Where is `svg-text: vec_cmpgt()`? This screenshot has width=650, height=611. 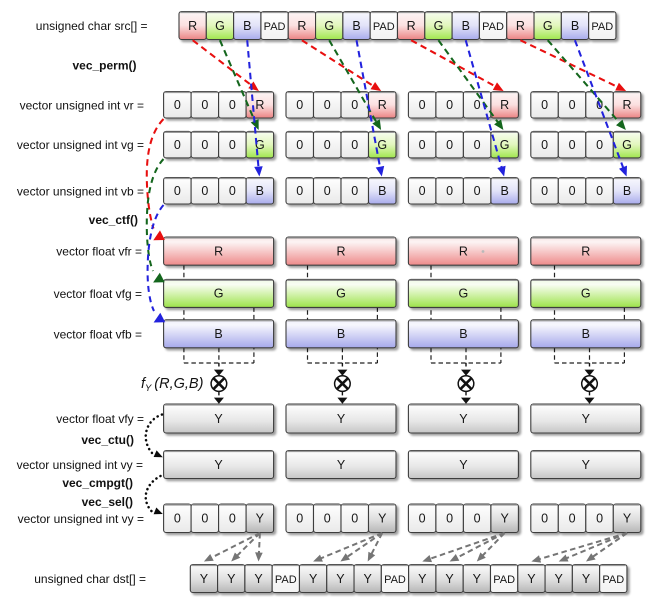 svg-text: vec_cmpgt() is located at coordinates (97, 483).